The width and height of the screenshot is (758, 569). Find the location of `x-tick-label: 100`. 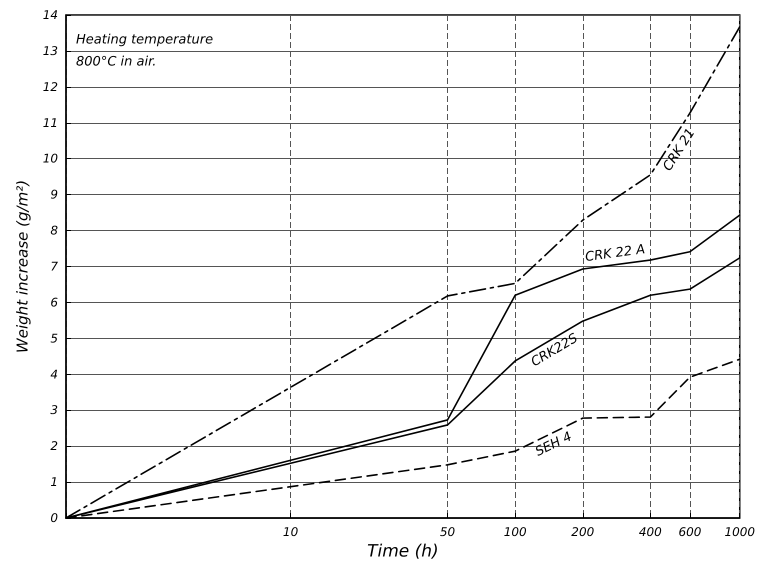

x-tick-label: 100 is located at coordinates (515, 532).